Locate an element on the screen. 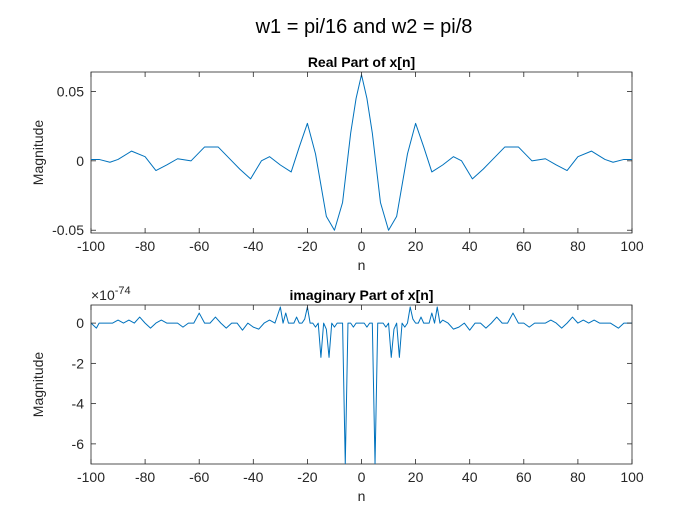 The image size is (700, 525). y-exponent-label: ×10⁻⁷⁴ is located at coordinates (111, 294).